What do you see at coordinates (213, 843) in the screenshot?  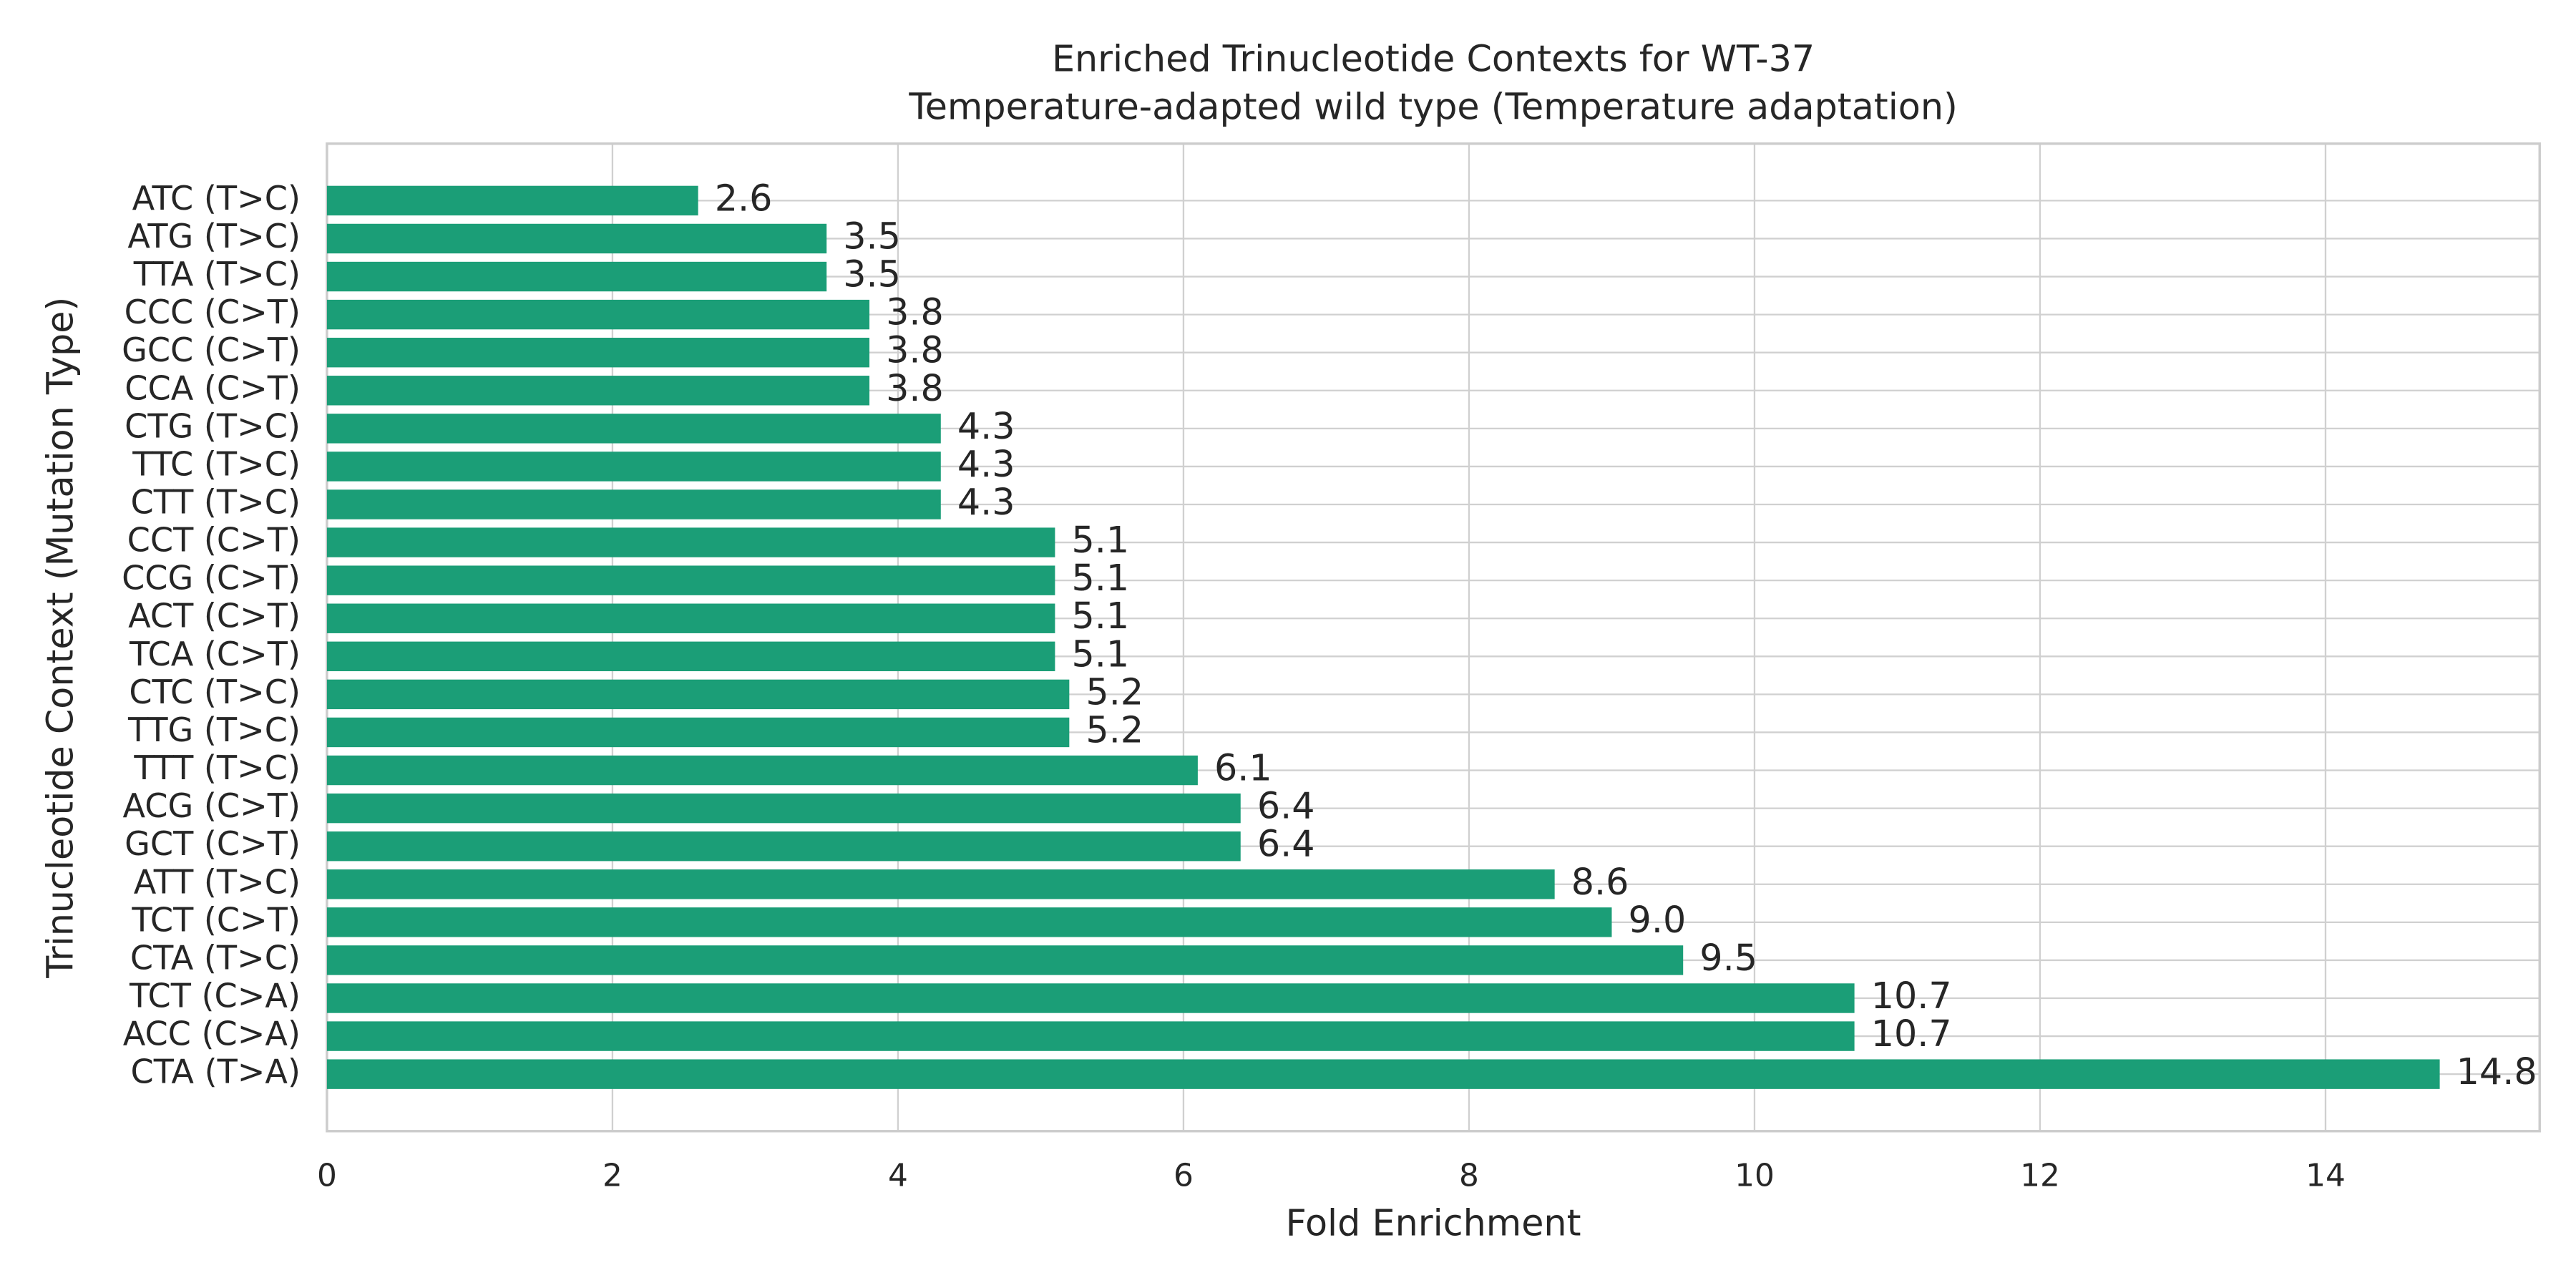 I see `y-tick-label: GCT (C>T)` at bounding box center [213, 843].